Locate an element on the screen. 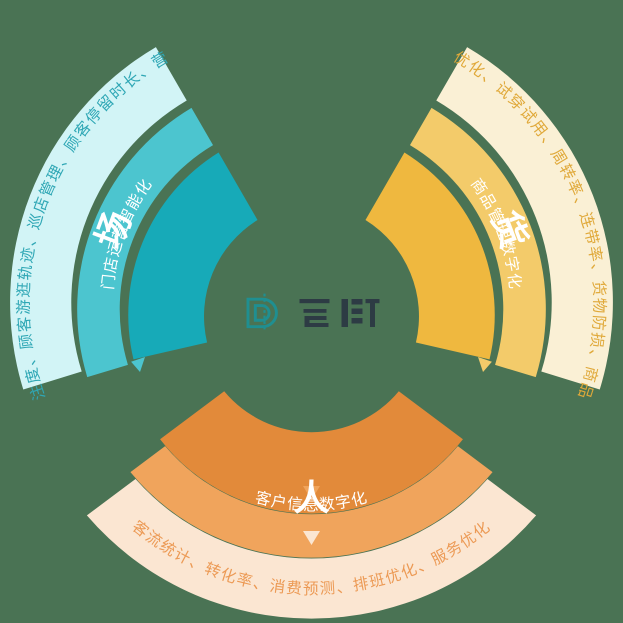 The image size is (623, 623). segment-ren-title: 人 is located at coordinates (311, 497).